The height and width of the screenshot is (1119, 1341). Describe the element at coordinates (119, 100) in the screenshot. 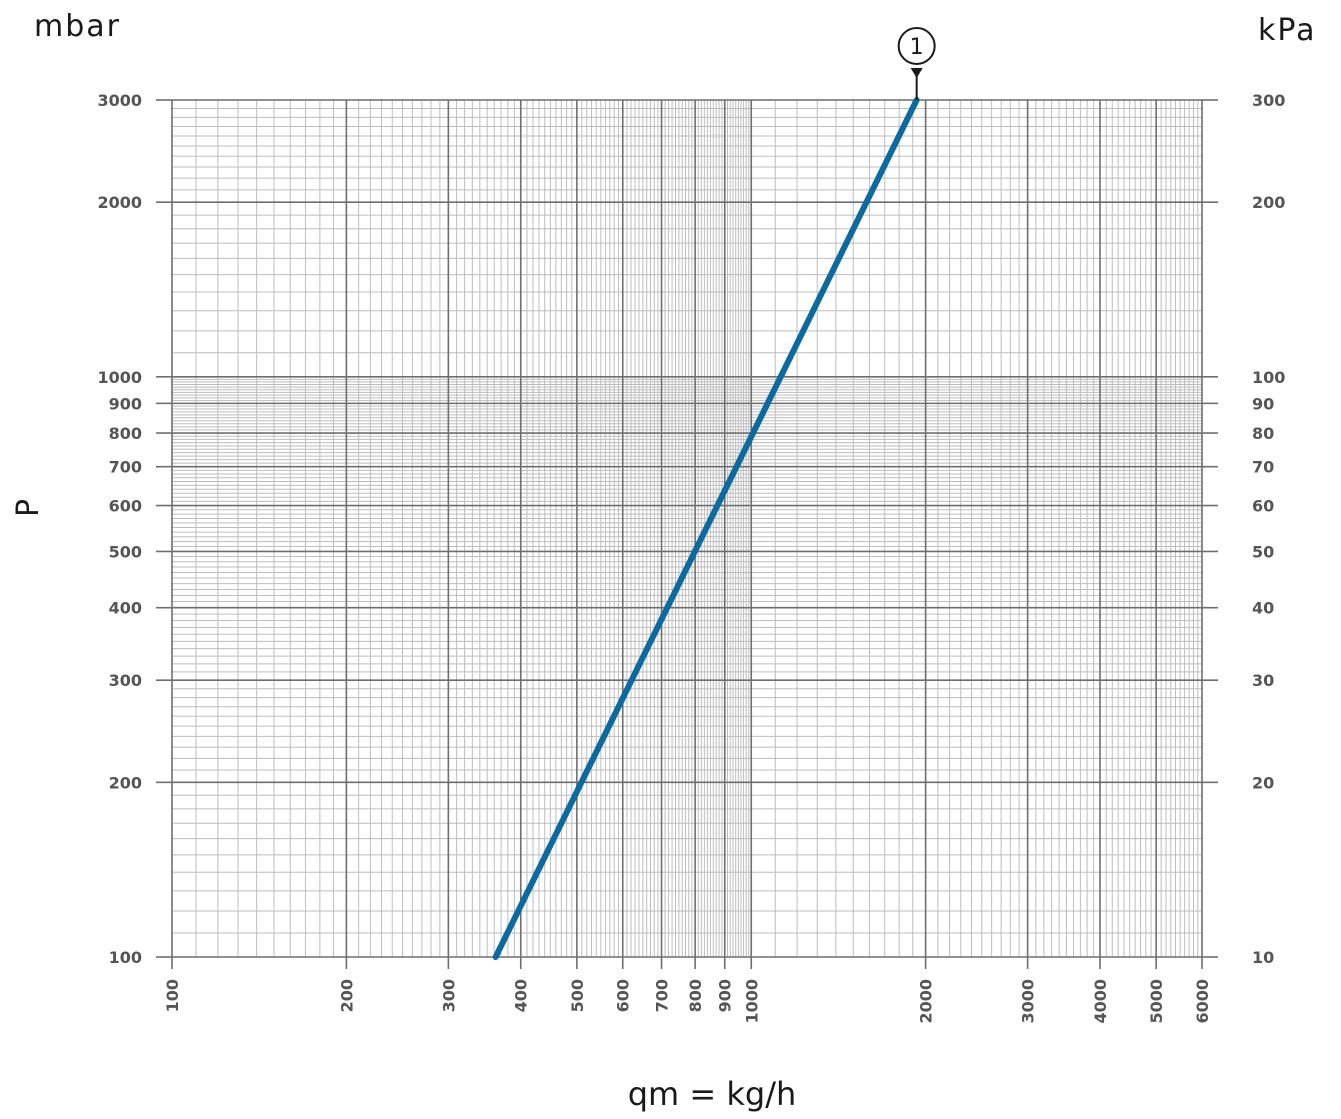

I see `y-tick-label-left: 3000` at that location.